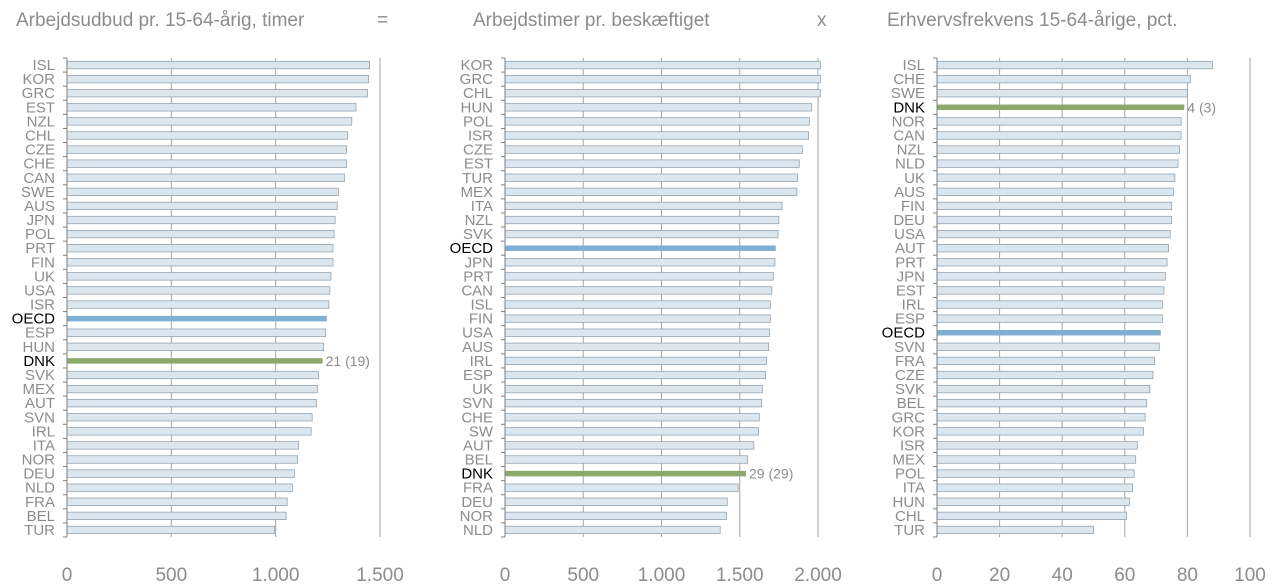 This screenshot has width=1282, height=584. What do you see at coordinates (583, 574) in the screenshot?
I see `x-tick-label-2-1: 500` at bounding box center [583, 574].